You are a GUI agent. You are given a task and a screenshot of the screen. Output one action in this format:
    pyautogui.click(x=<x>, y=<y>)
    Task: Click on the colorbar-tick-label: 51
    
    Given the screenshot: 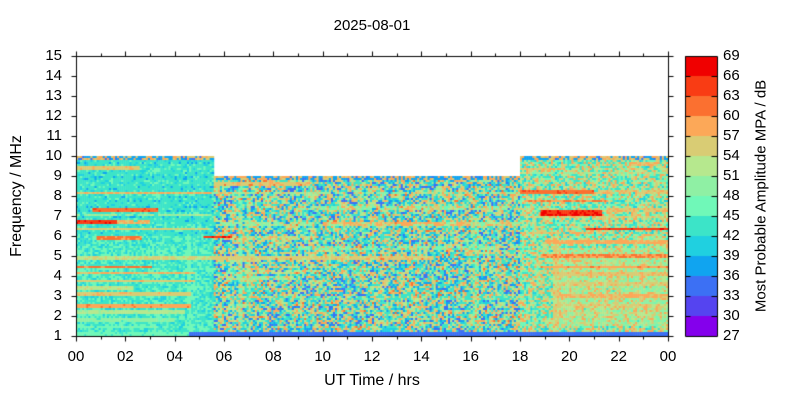 What is the action you would take?
    pyautogui.click(x=731, y=175)
    